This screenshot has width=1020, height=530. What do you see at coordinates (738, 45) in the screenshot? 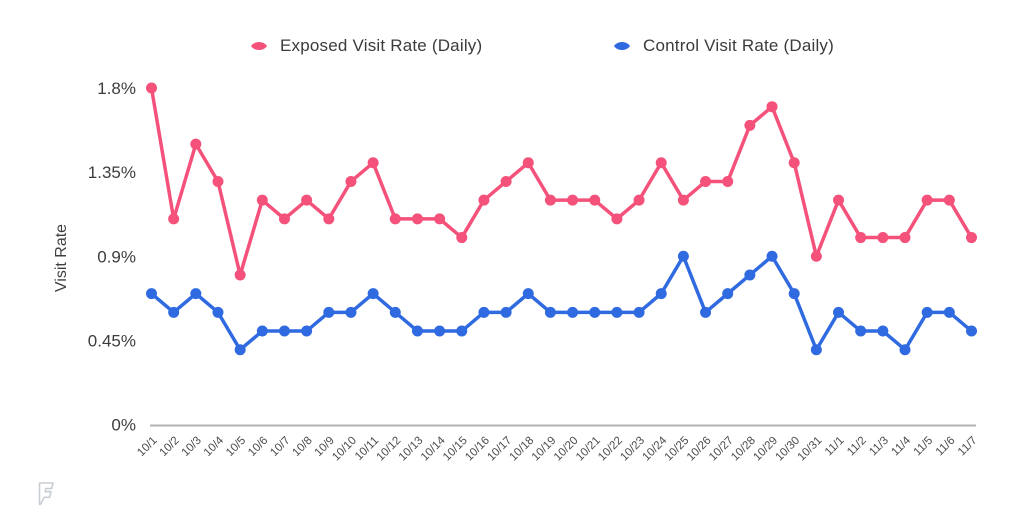
I see `legend-label-control: Control Visit Rate (Daily)` at bounding box center [738, 45].